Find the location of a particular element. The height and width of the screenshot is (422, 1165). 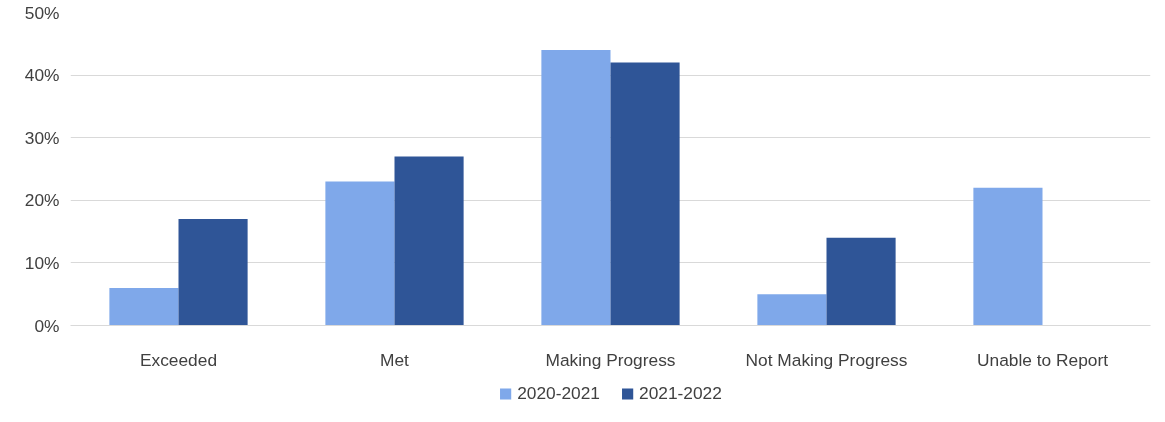

x-tick-label: Making Progress is located at coordinates (610, 359).